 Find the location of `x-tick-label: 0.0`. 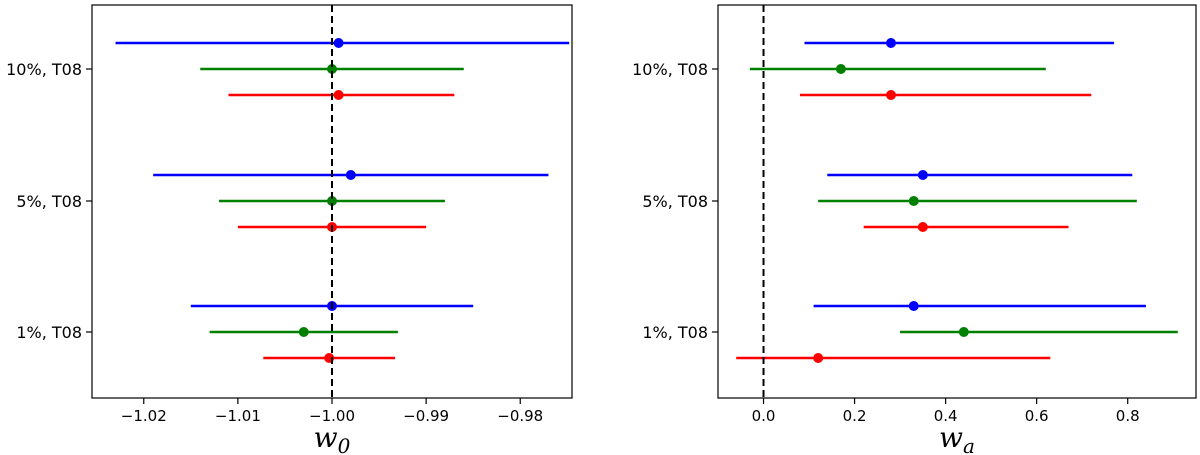

x-tick-label: 0.0 is located at coordinates (764, 416).